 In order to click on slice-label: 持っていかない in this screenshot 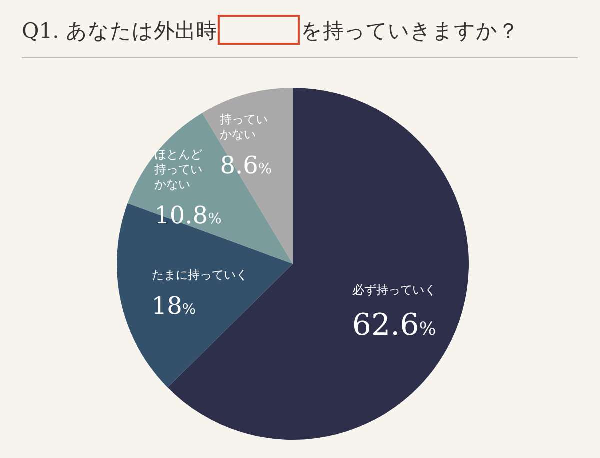, I will do `click(244, 127)`.